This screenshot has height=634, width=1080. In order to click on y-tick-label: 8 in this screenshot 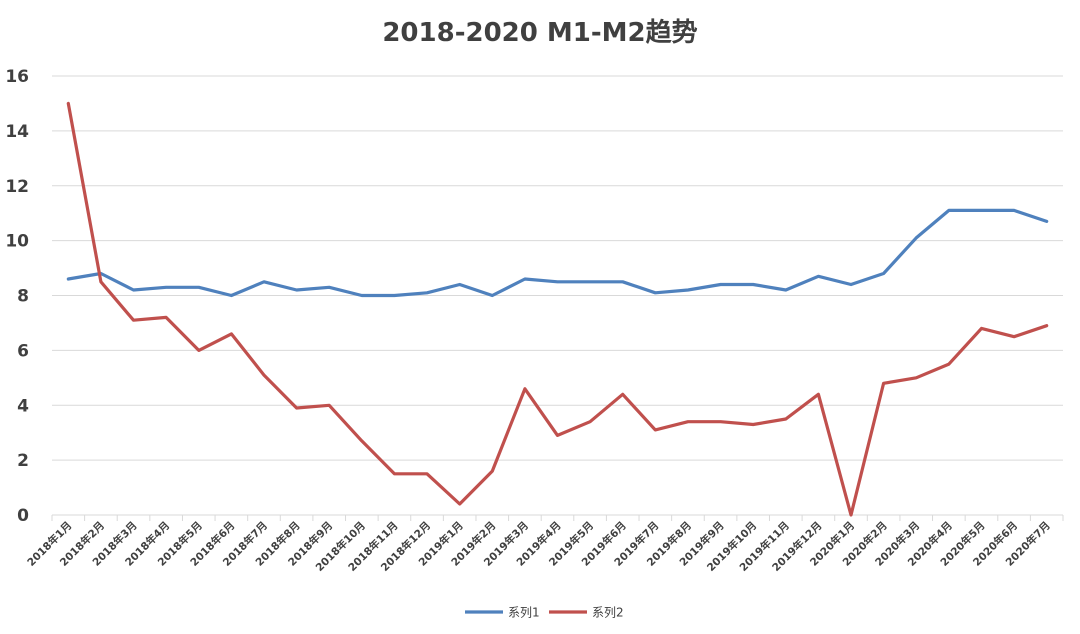, I will do `click(23, 297)`.